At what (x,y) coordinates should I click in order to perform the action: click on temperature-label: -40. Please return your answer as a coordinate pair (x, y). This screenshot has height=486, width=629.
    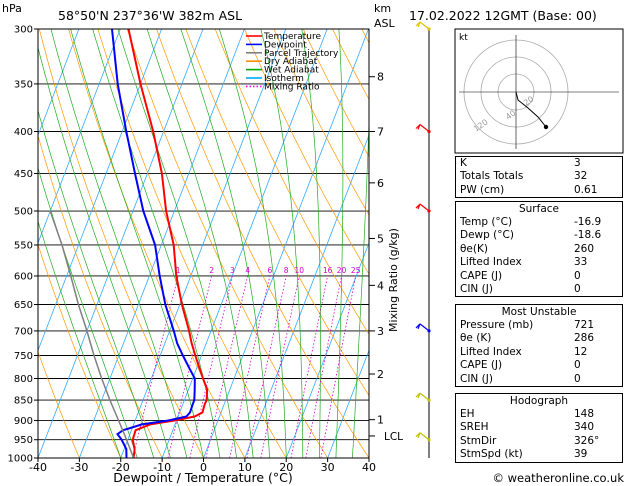
    Looking at the image, I should click on (38, 467).